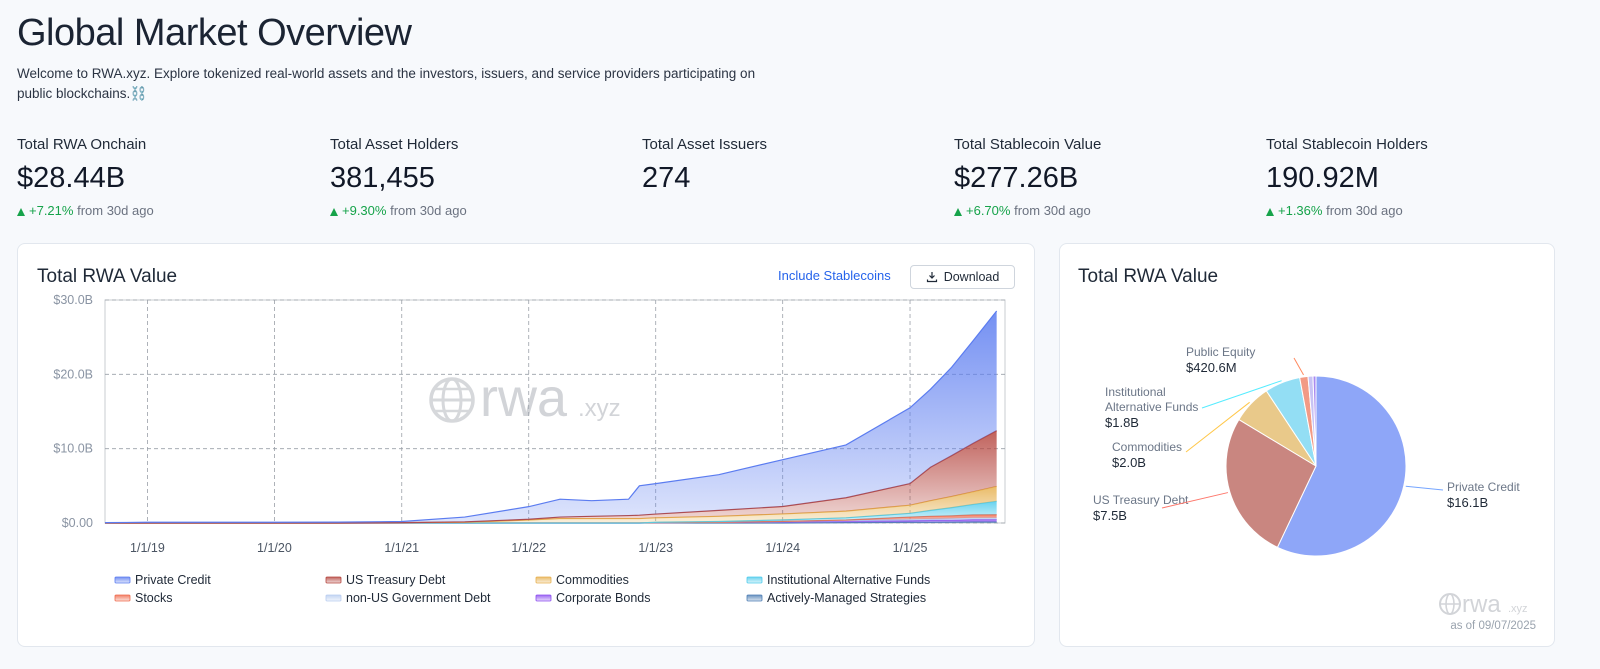 The height and width of the screenshot is (669, 1600). I want to click on pie-label: Public Equity $420.6M, so click(1220, 360).